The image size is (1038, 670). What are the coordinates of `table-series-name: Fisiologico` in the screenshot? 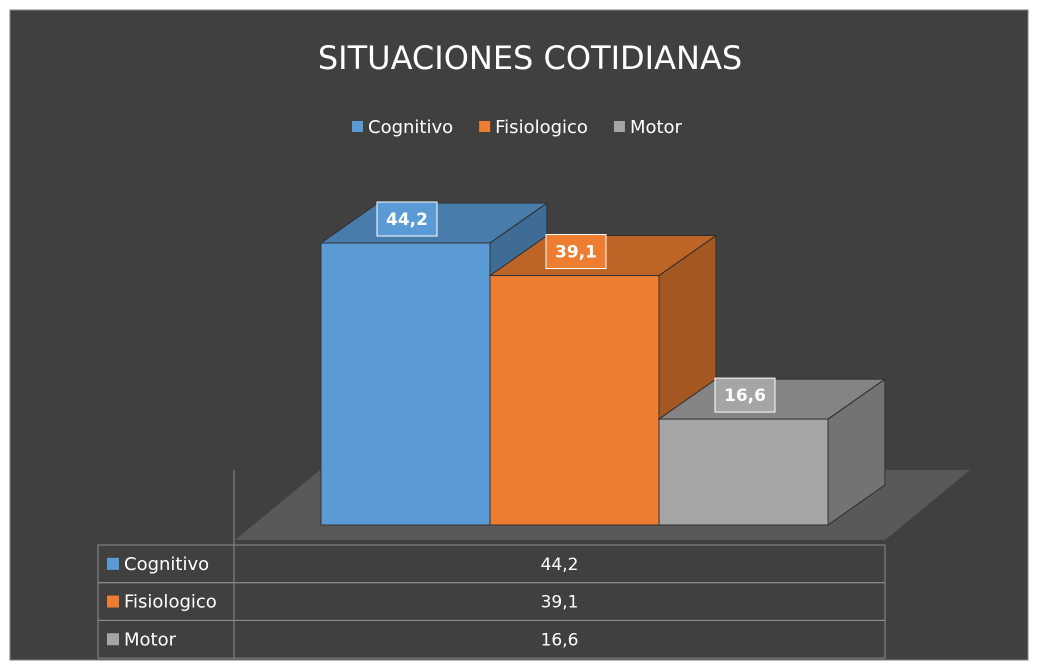 It's located at (170, 602).